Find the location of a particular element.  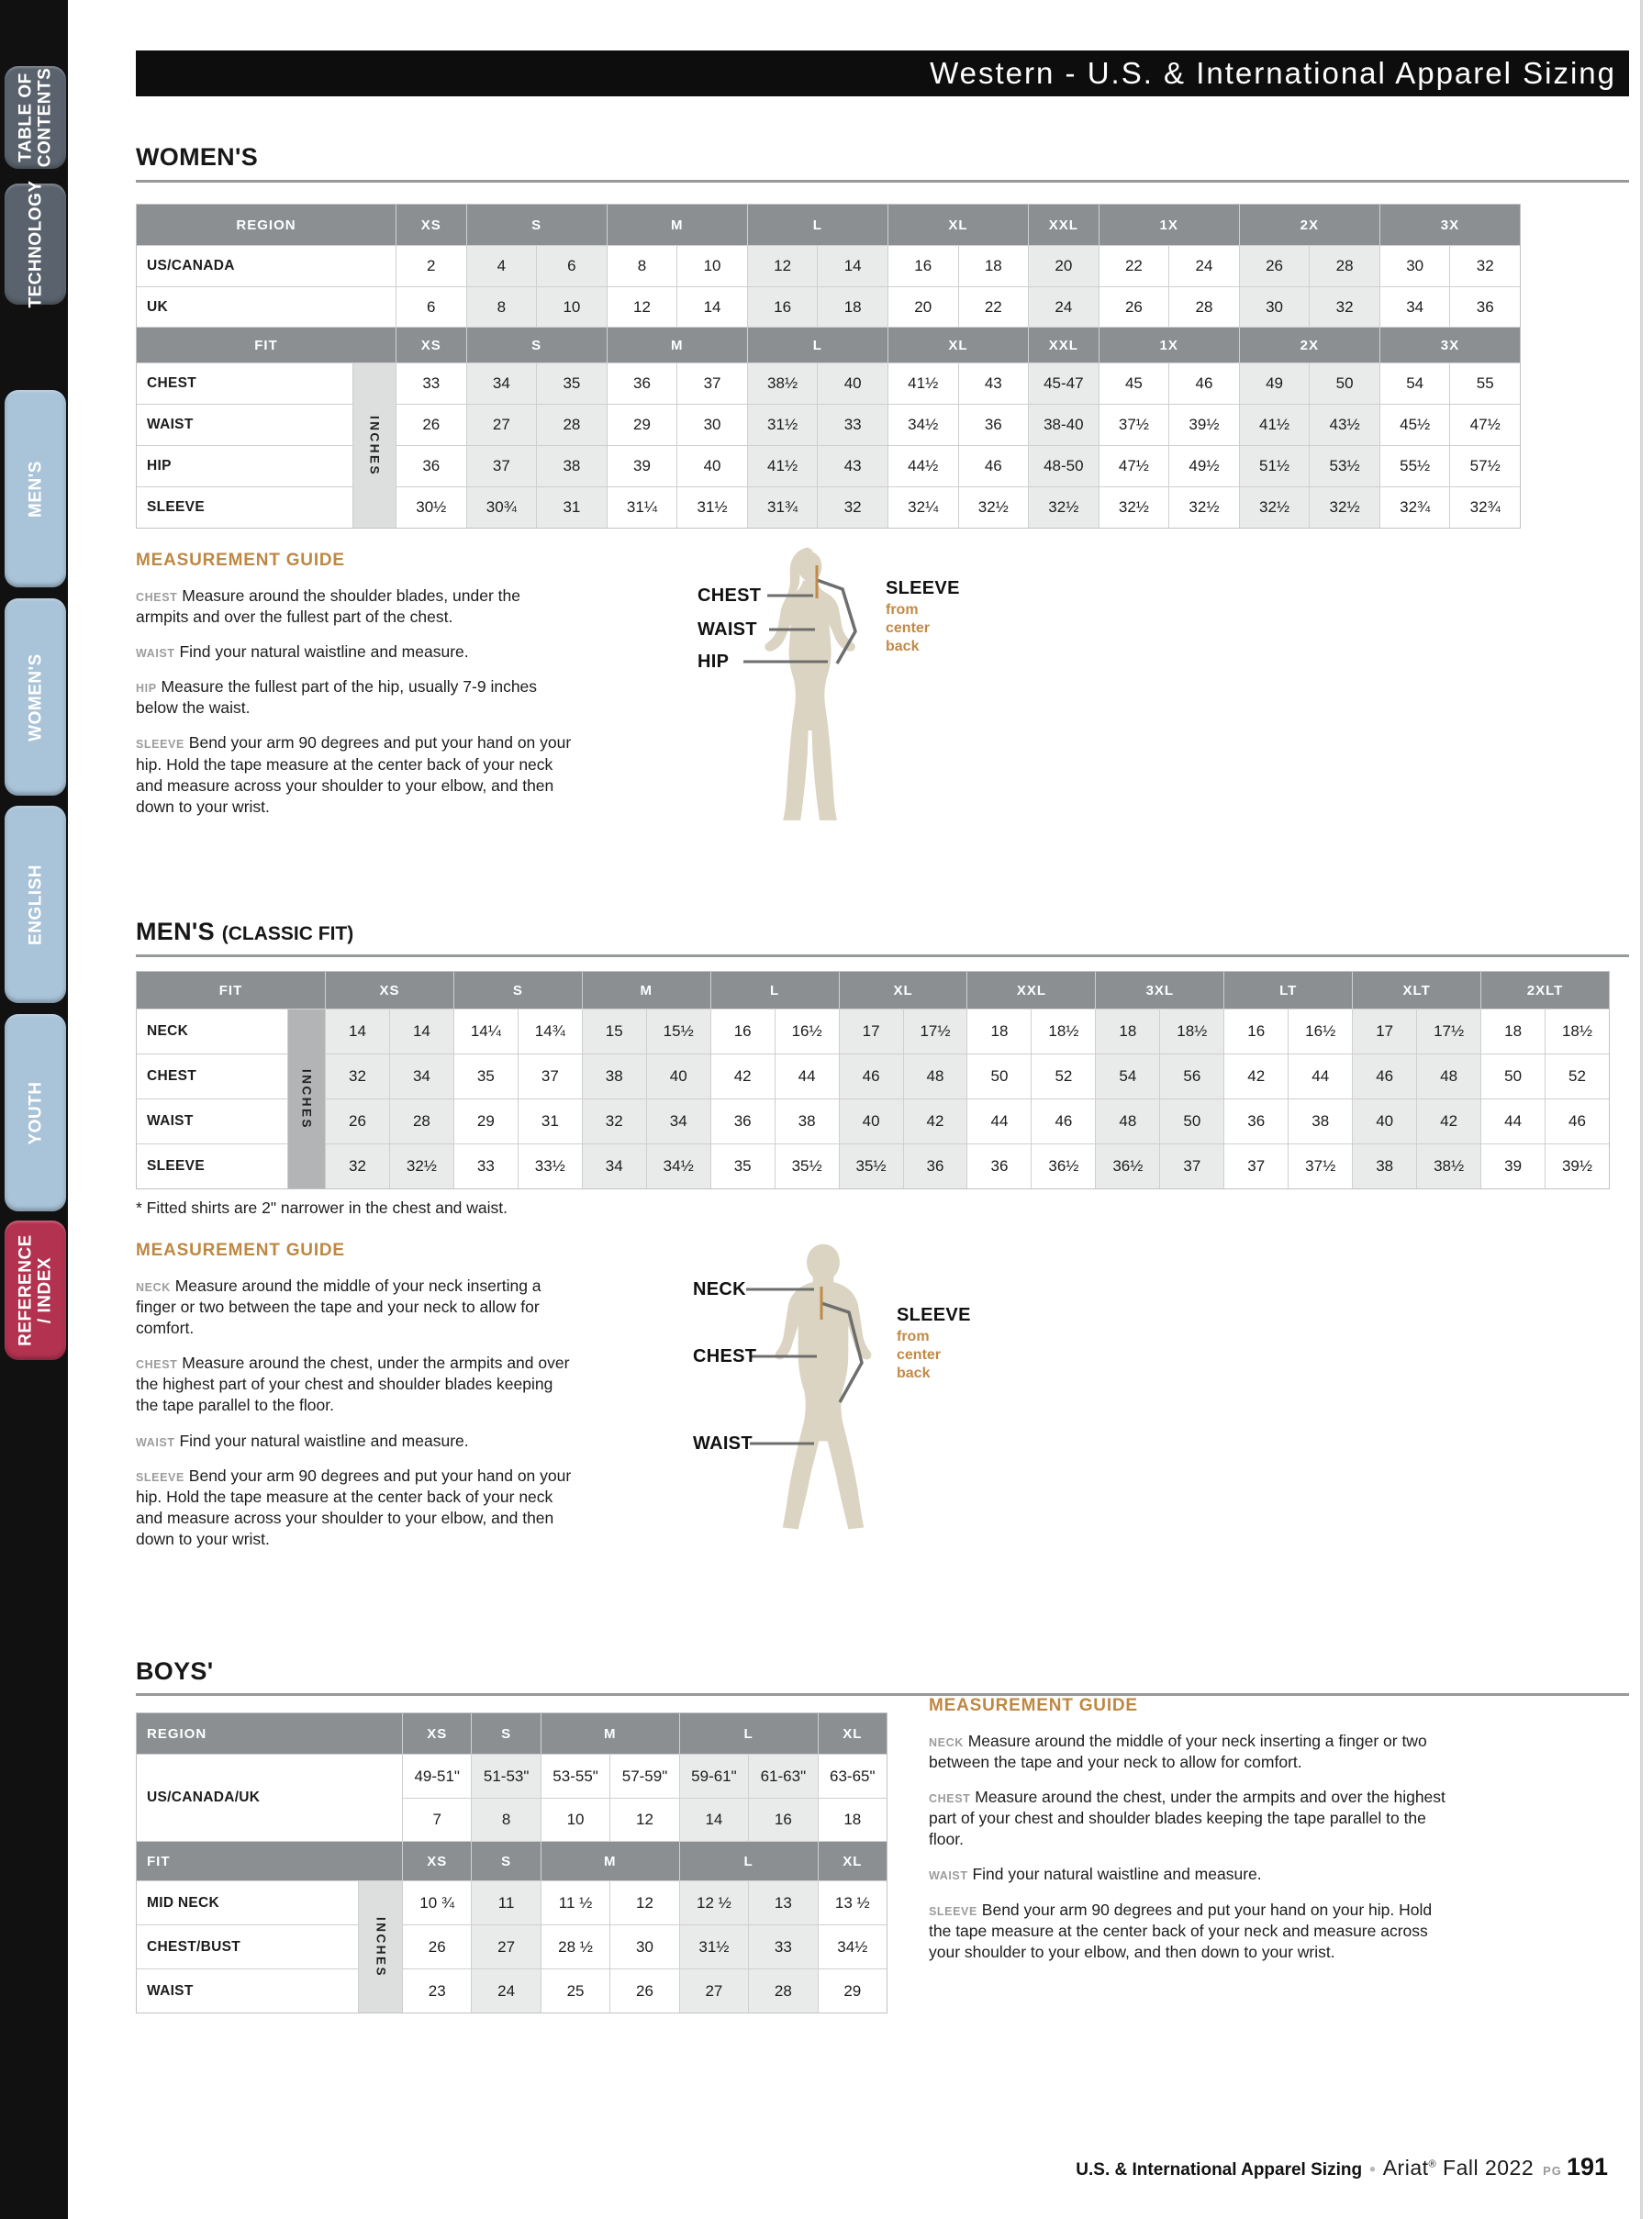

measurement-value: 48 is located at coordinates (935, 1076).